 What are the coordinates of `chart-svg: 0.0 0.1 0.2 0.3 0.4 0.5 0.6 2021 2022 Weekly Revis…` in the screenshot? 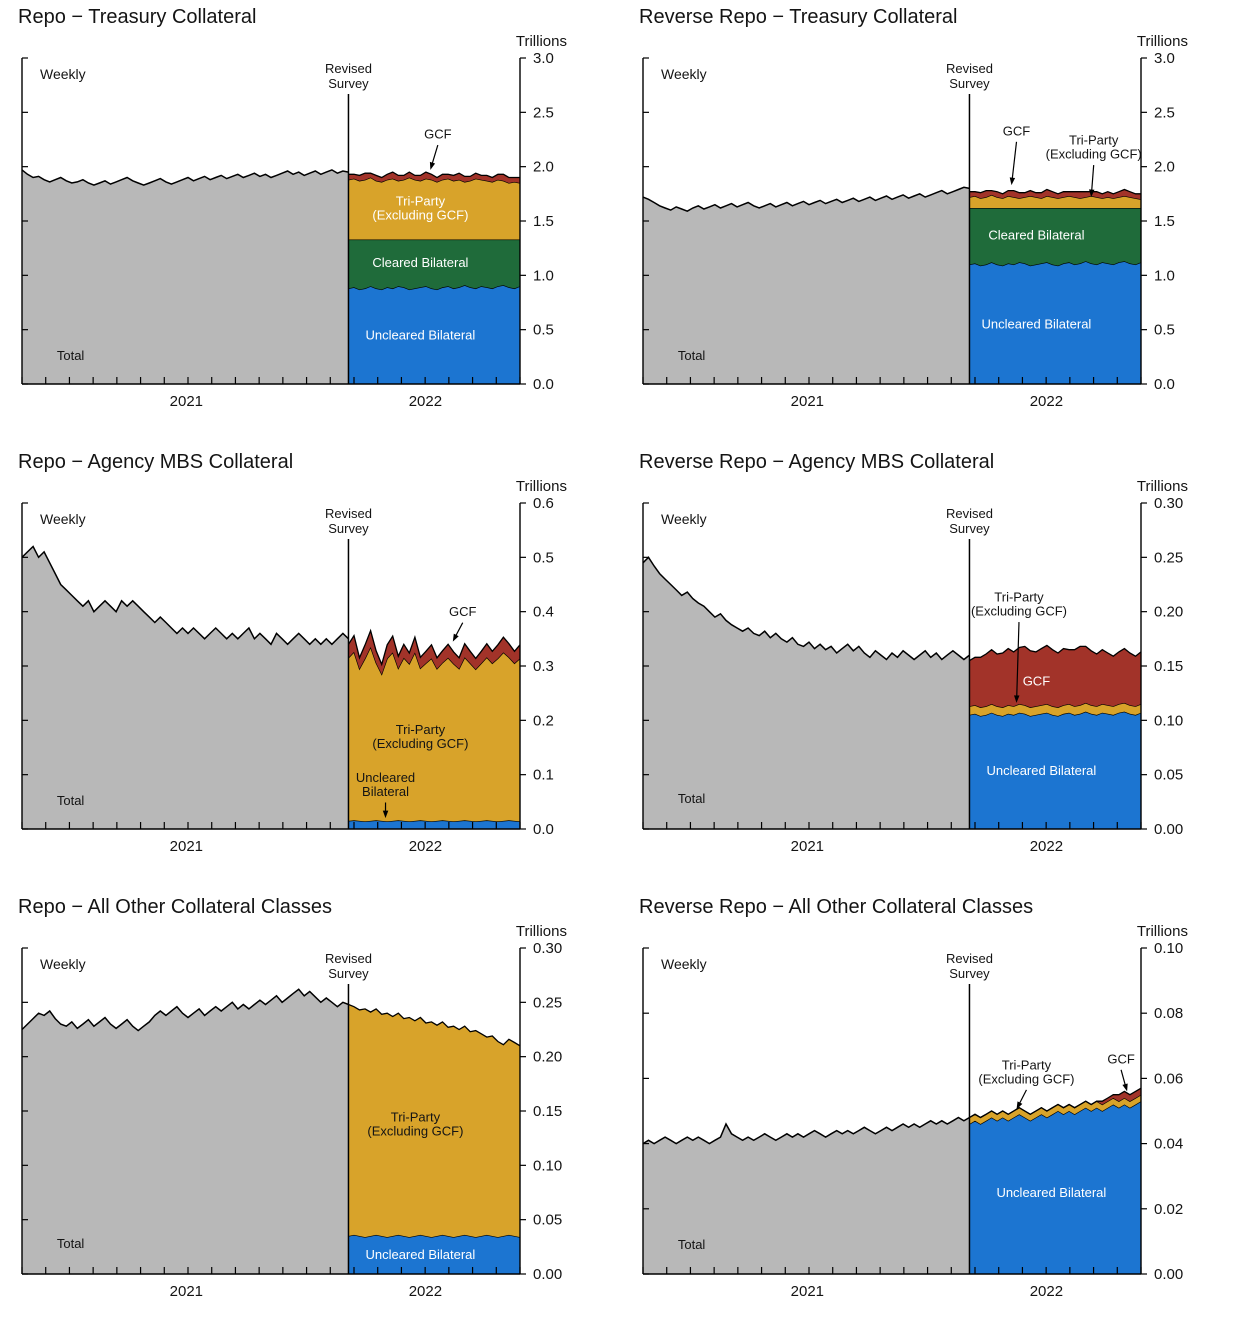 It's located at (287, 675).